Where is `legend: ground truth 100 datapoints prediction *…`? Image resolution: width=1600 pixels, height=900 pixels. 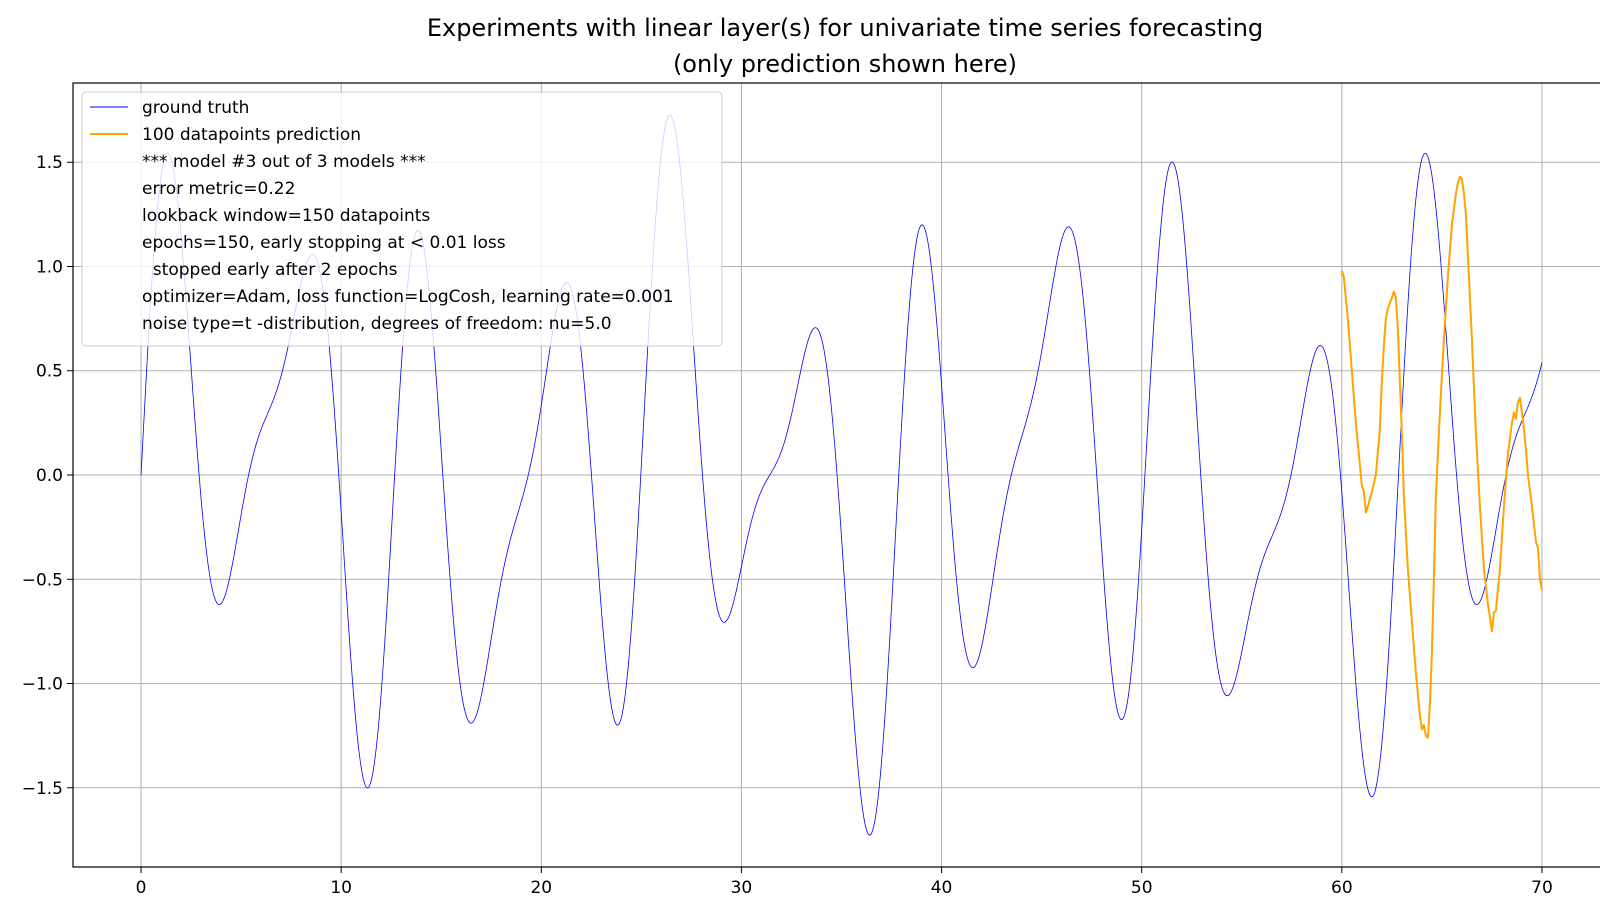
legend: ground truth 100 datapoints prediction *… is located at coordinates (402, 219).